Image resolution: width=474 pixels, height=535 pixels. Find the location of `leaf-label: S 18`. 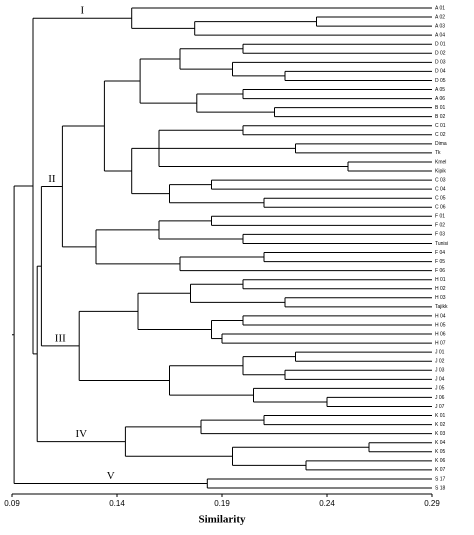

leaf-label: S 18 is located at coordinates (440, 488).